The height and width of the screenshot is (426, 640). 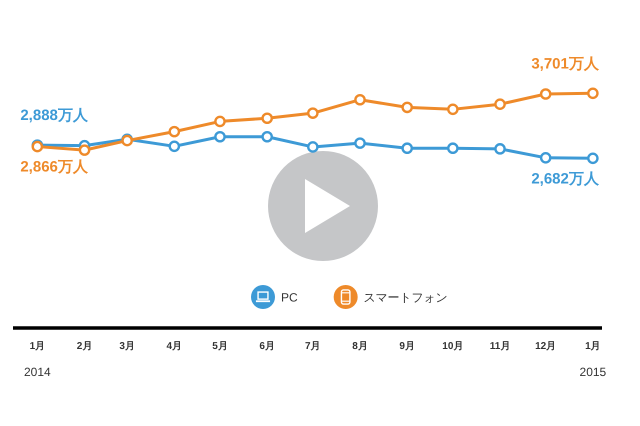 What do you see at coordinates (565, 179) in the screenshot?
I see `data-label: 2,682万人` at bounding box center [565, 179].